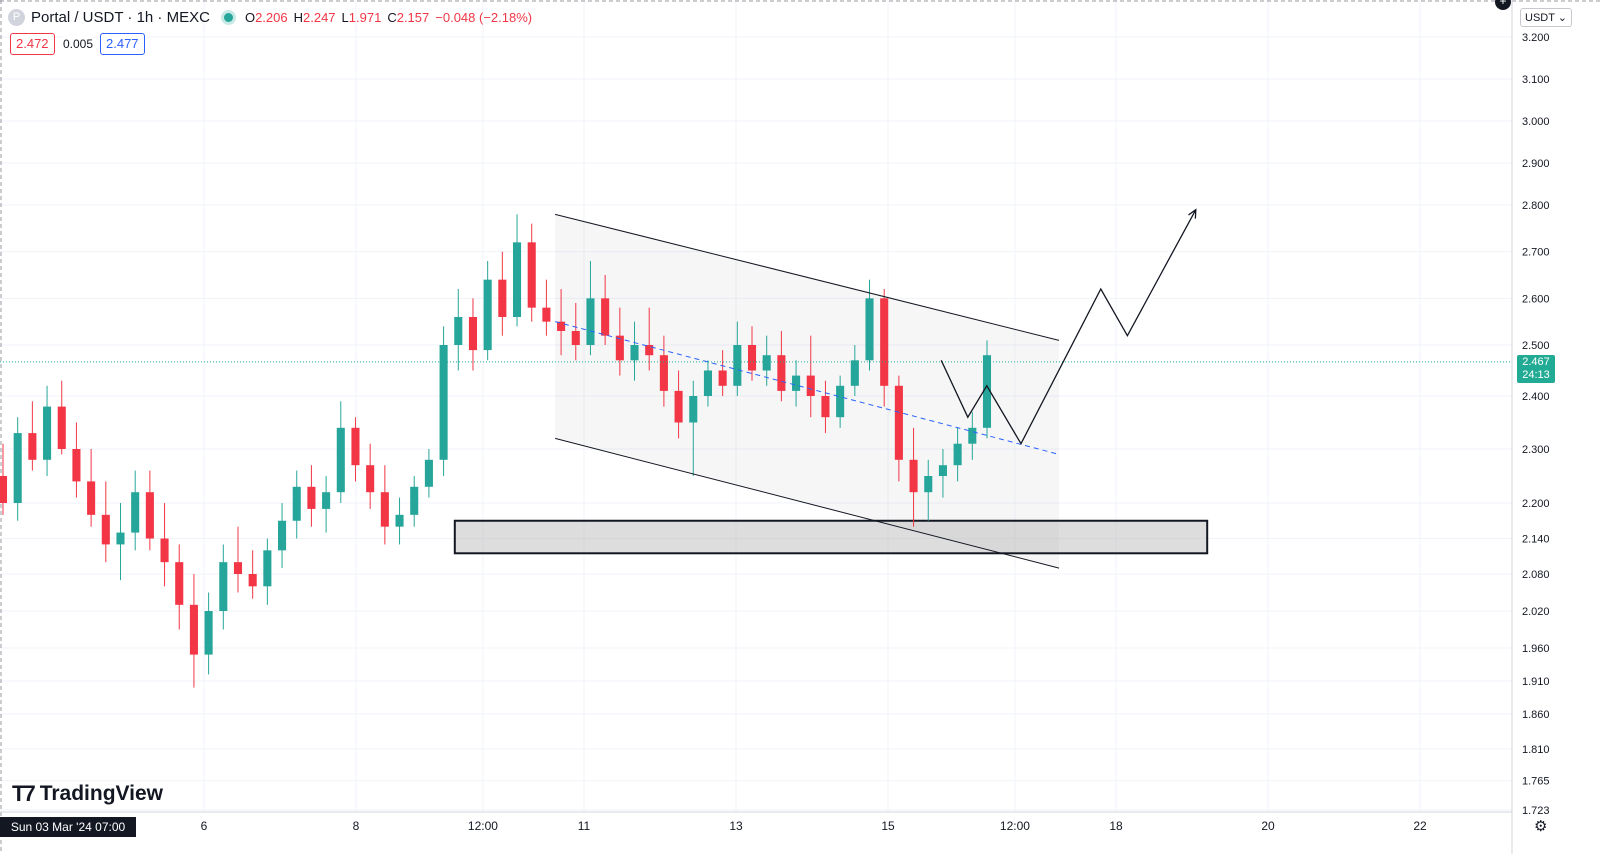 This screenshot has height=854, width=1600. Describe the element at coordinates (122, 44) in the screenshot. I see `ask-price-box: 2.477` at that location.